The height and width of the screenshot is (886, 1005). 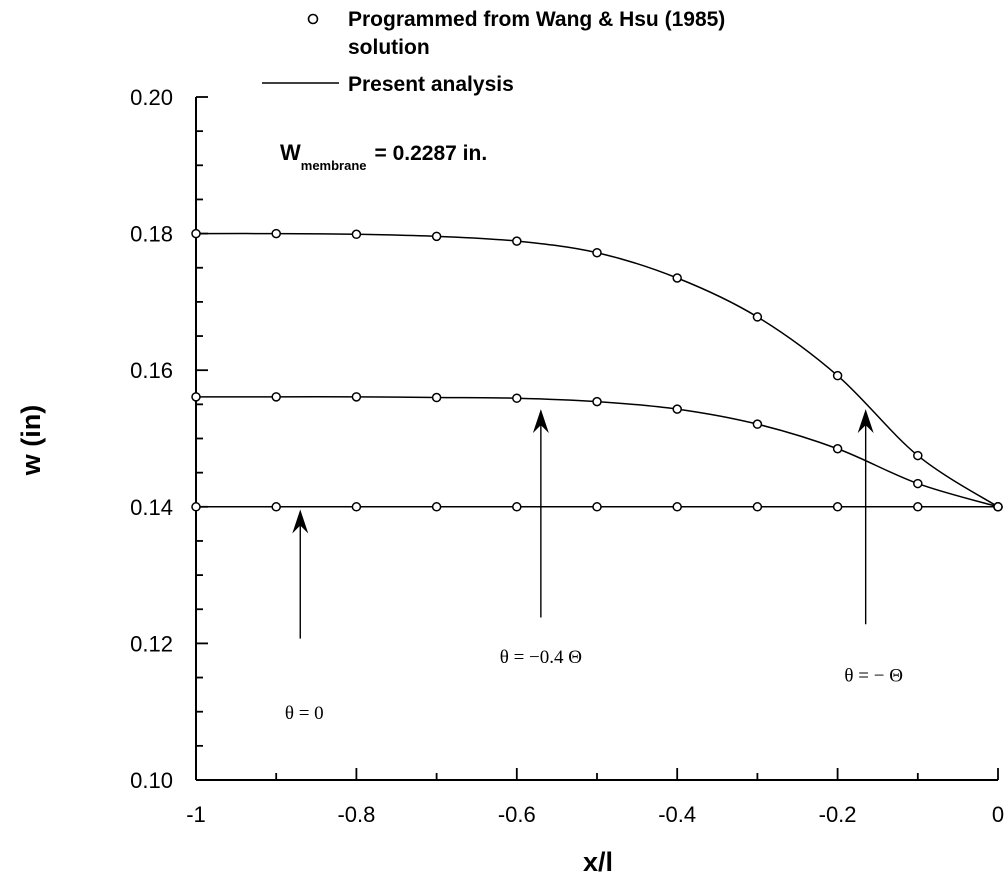 What do you see at coordinates (151, 507) in the screenshot?
I see `y-tick-label: 0.14` at bounding box center [151, 507].